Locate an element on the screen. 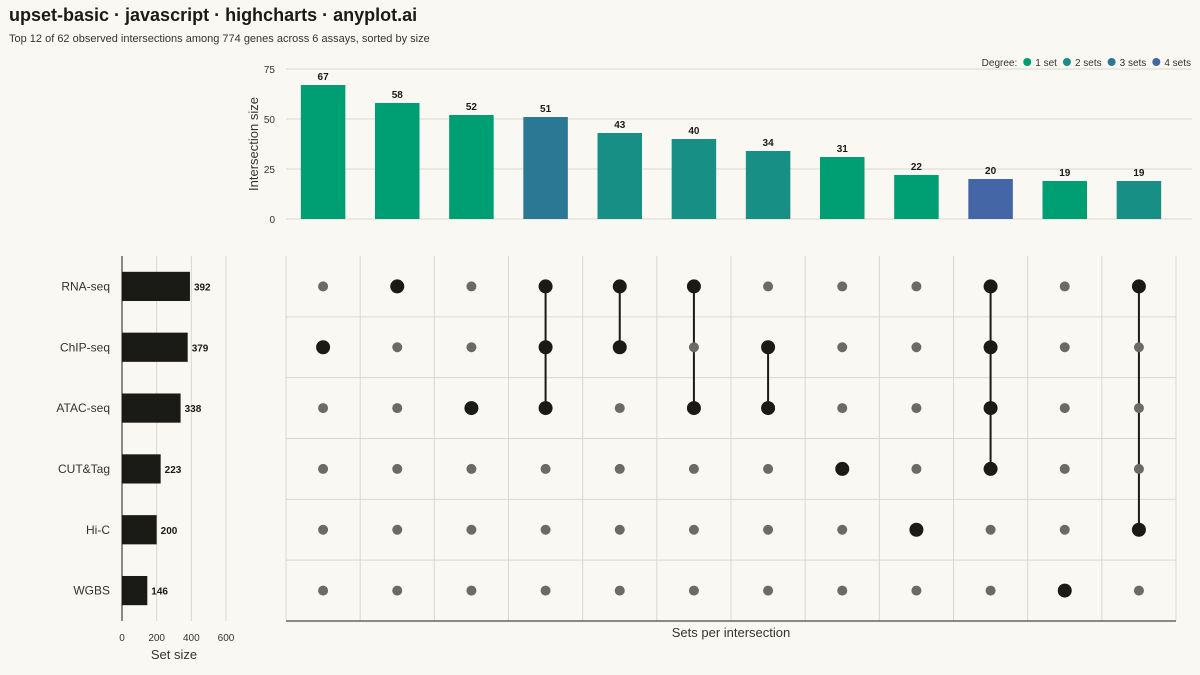  set-tick-label: 400 is located at coordinates (191, 638).